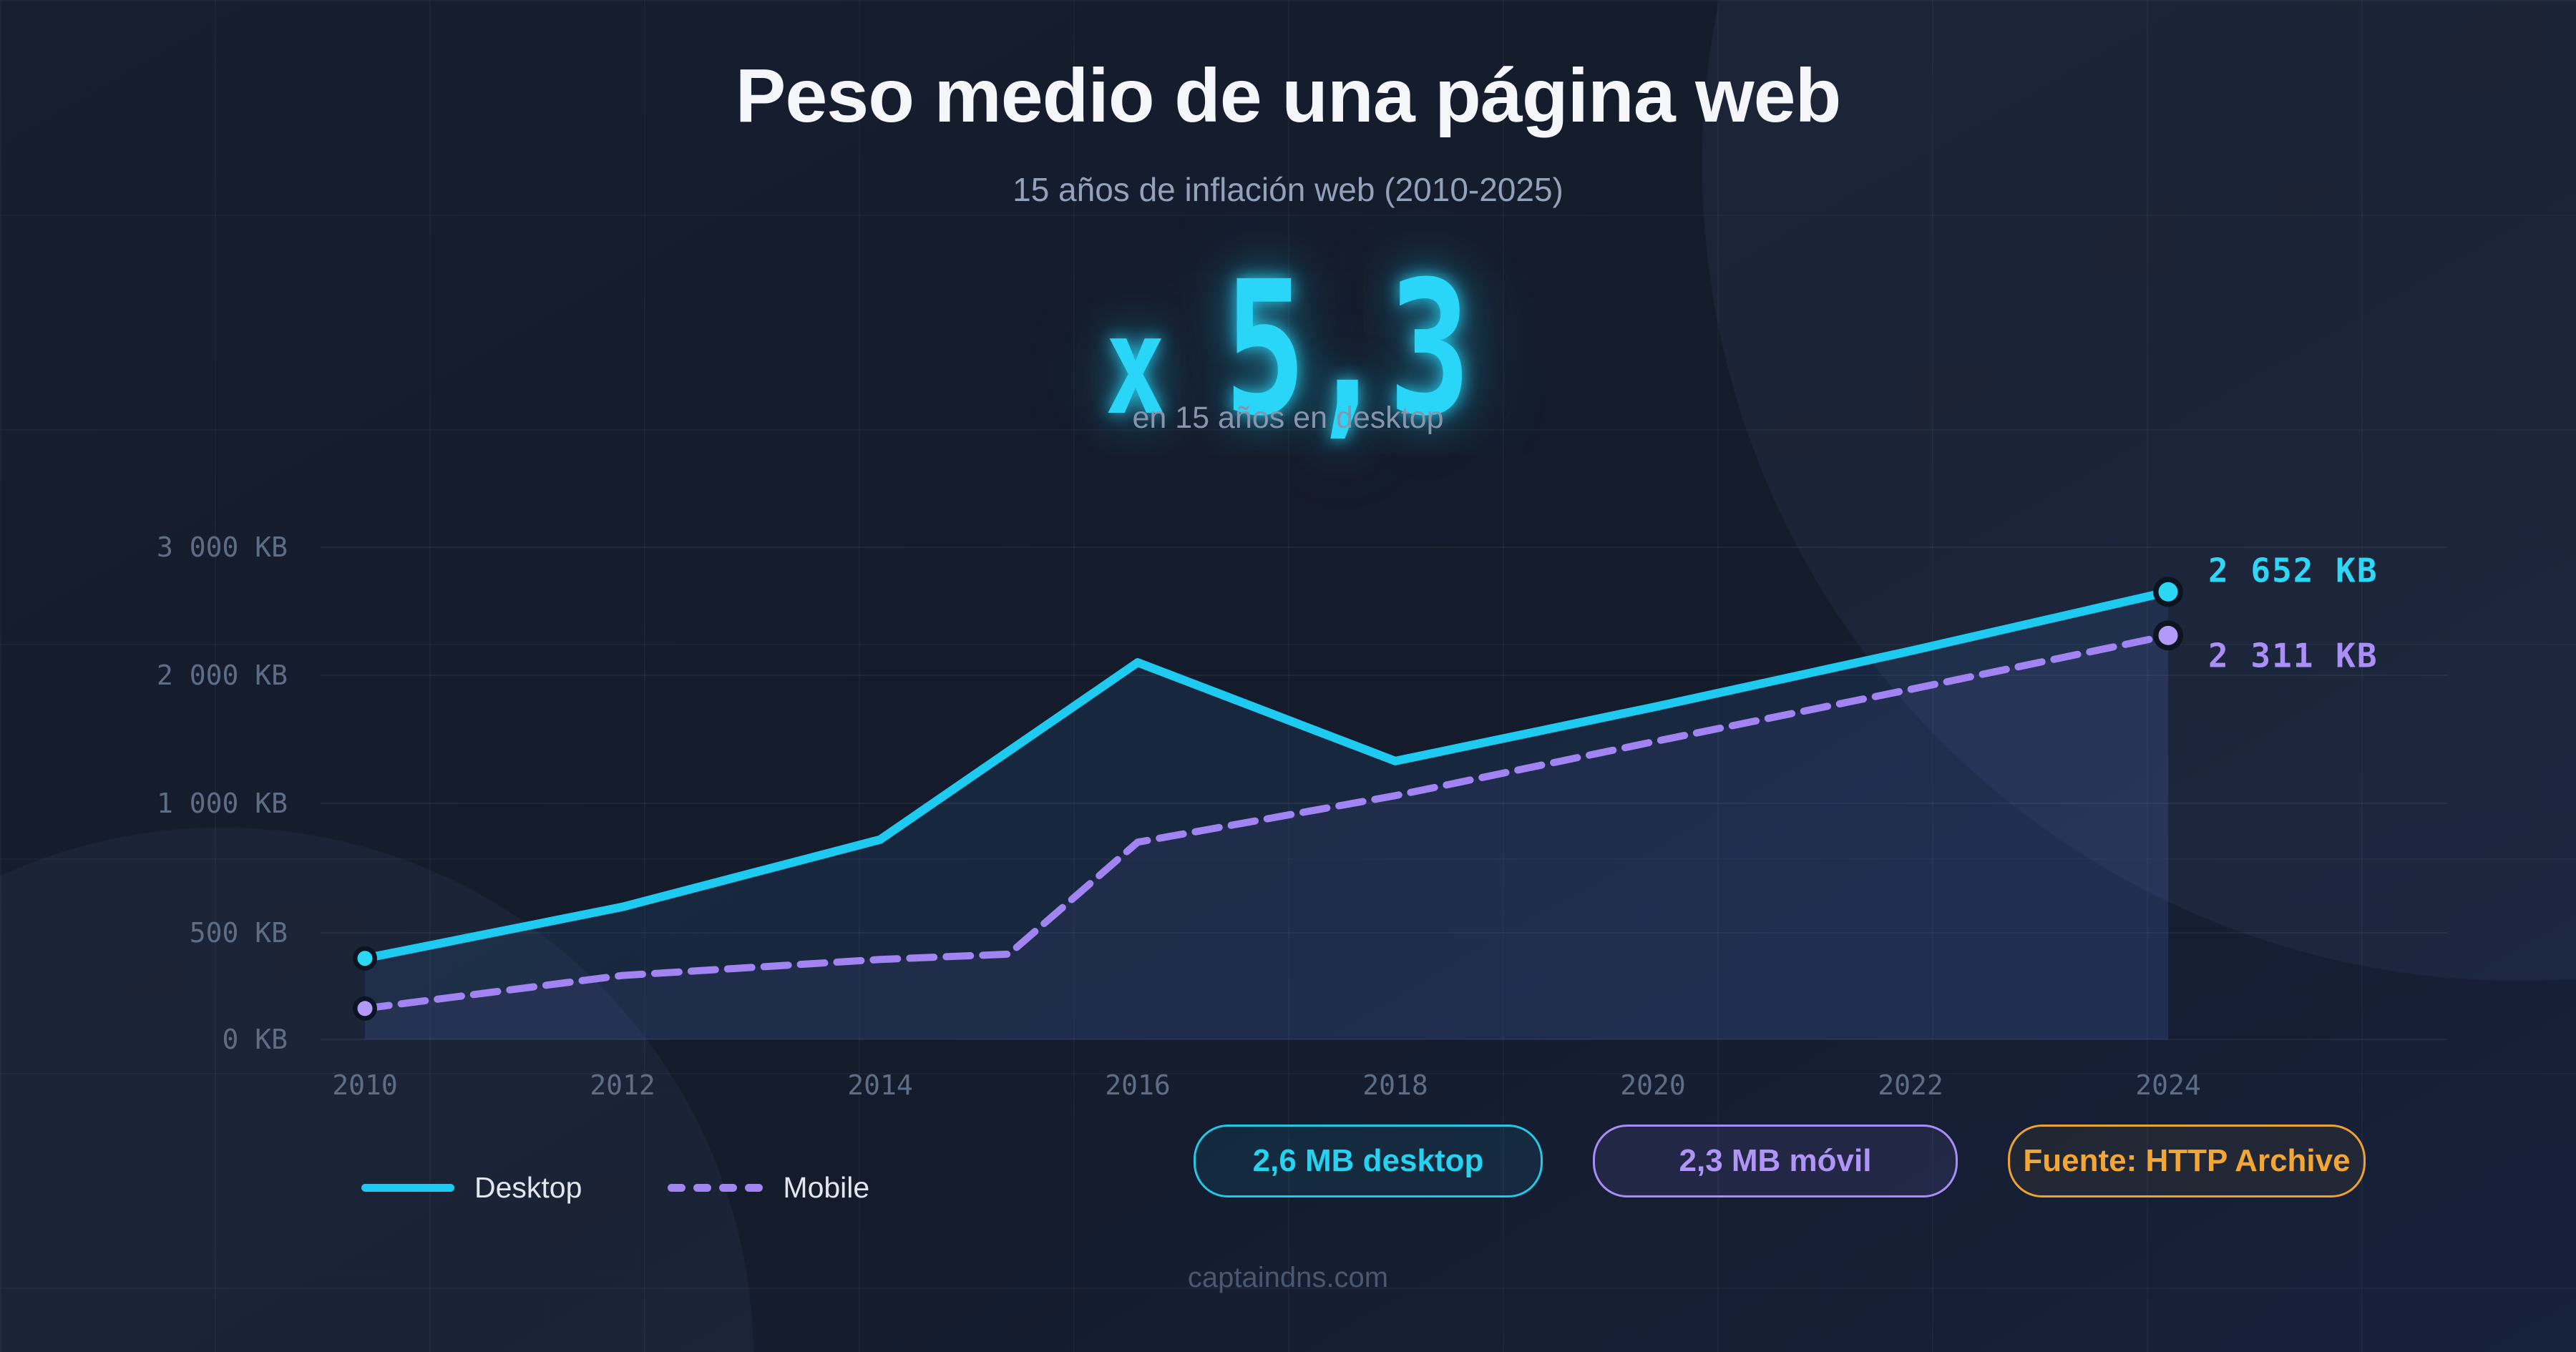  Describe the element at coordinates (222, 676) in the screenshot. I see `y-tick-label: 2 000 KB` at that location.